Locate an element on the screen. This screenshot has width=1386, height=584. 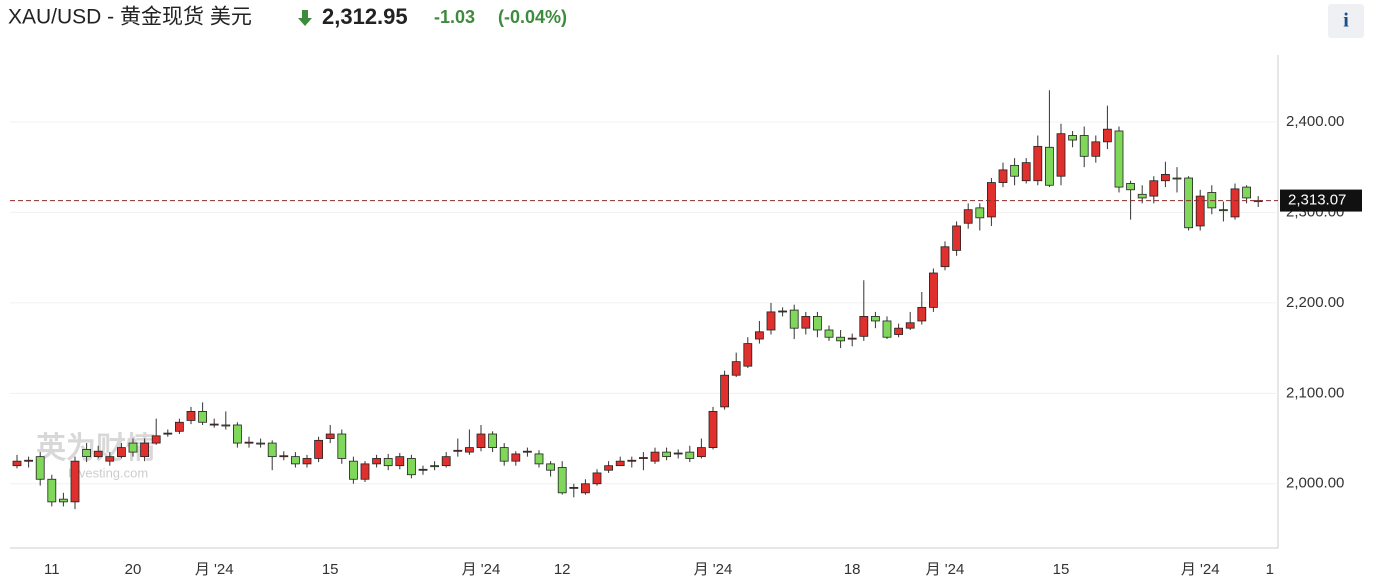
x-tick-label: 1 is located at coordinates (1270, 569).